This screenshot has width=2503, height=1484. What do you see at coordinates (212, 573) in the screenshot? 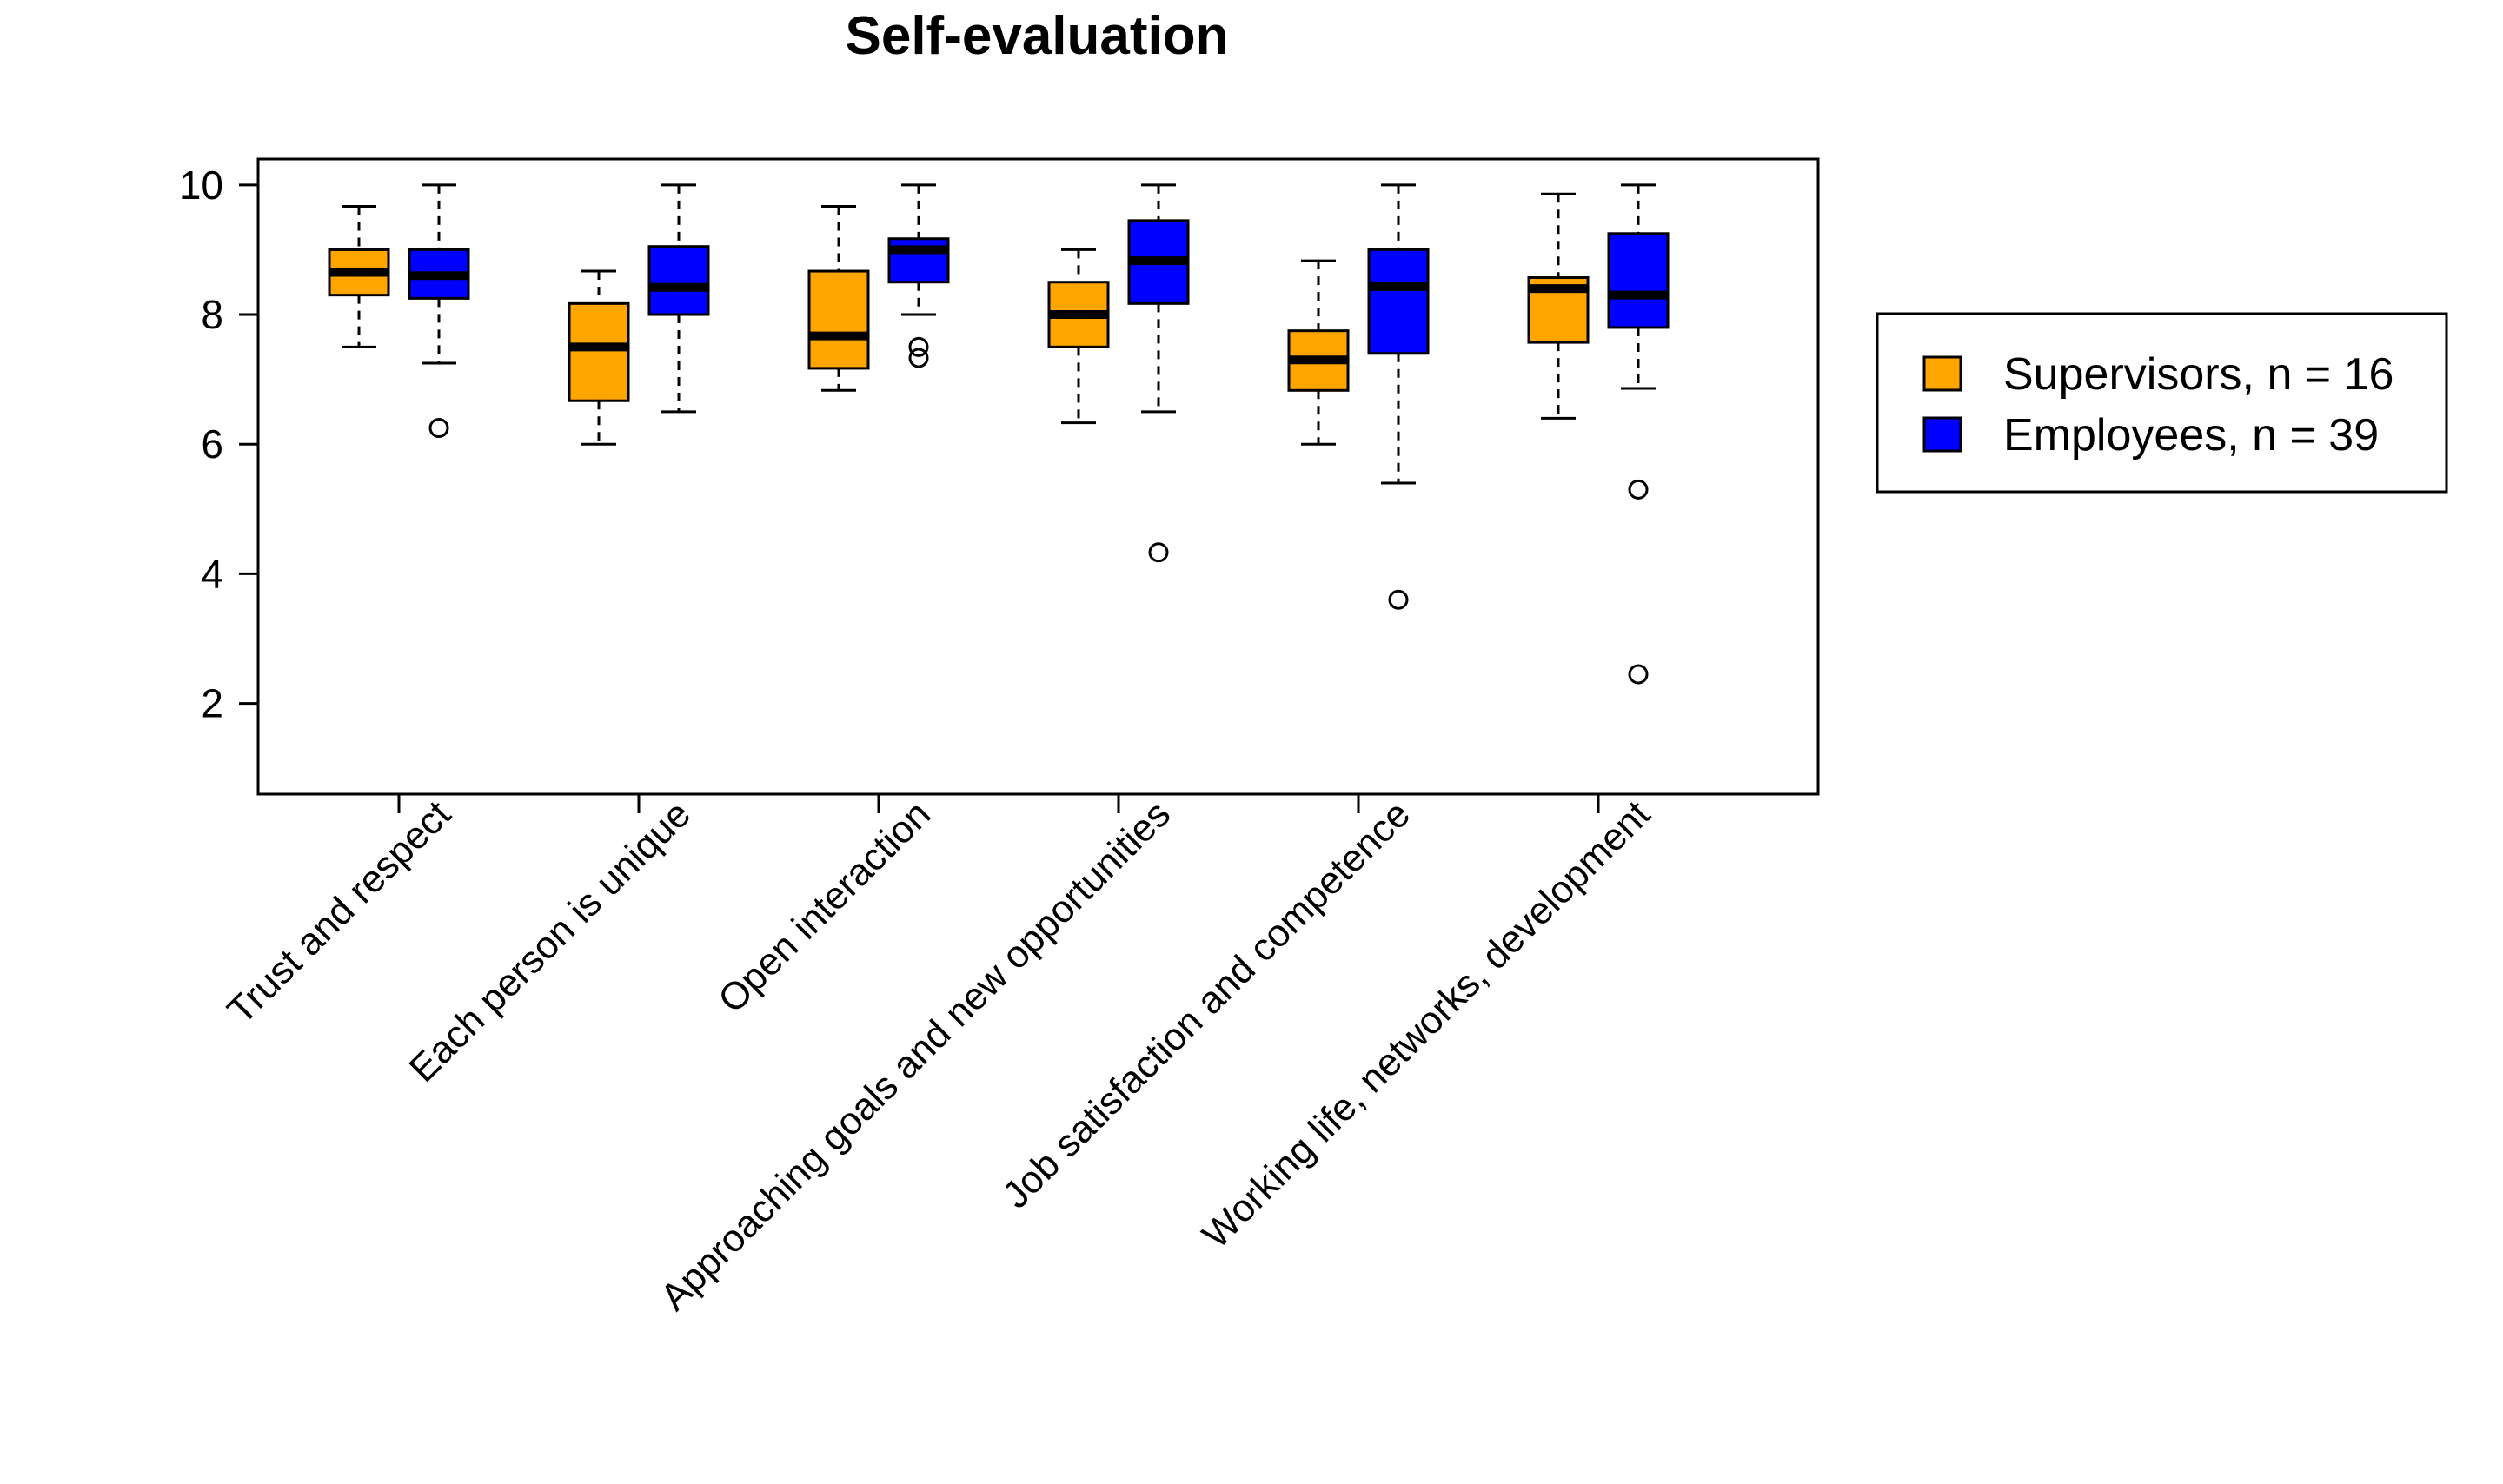
I see `y-tick-label: 4` at bounding box center [212, 573].